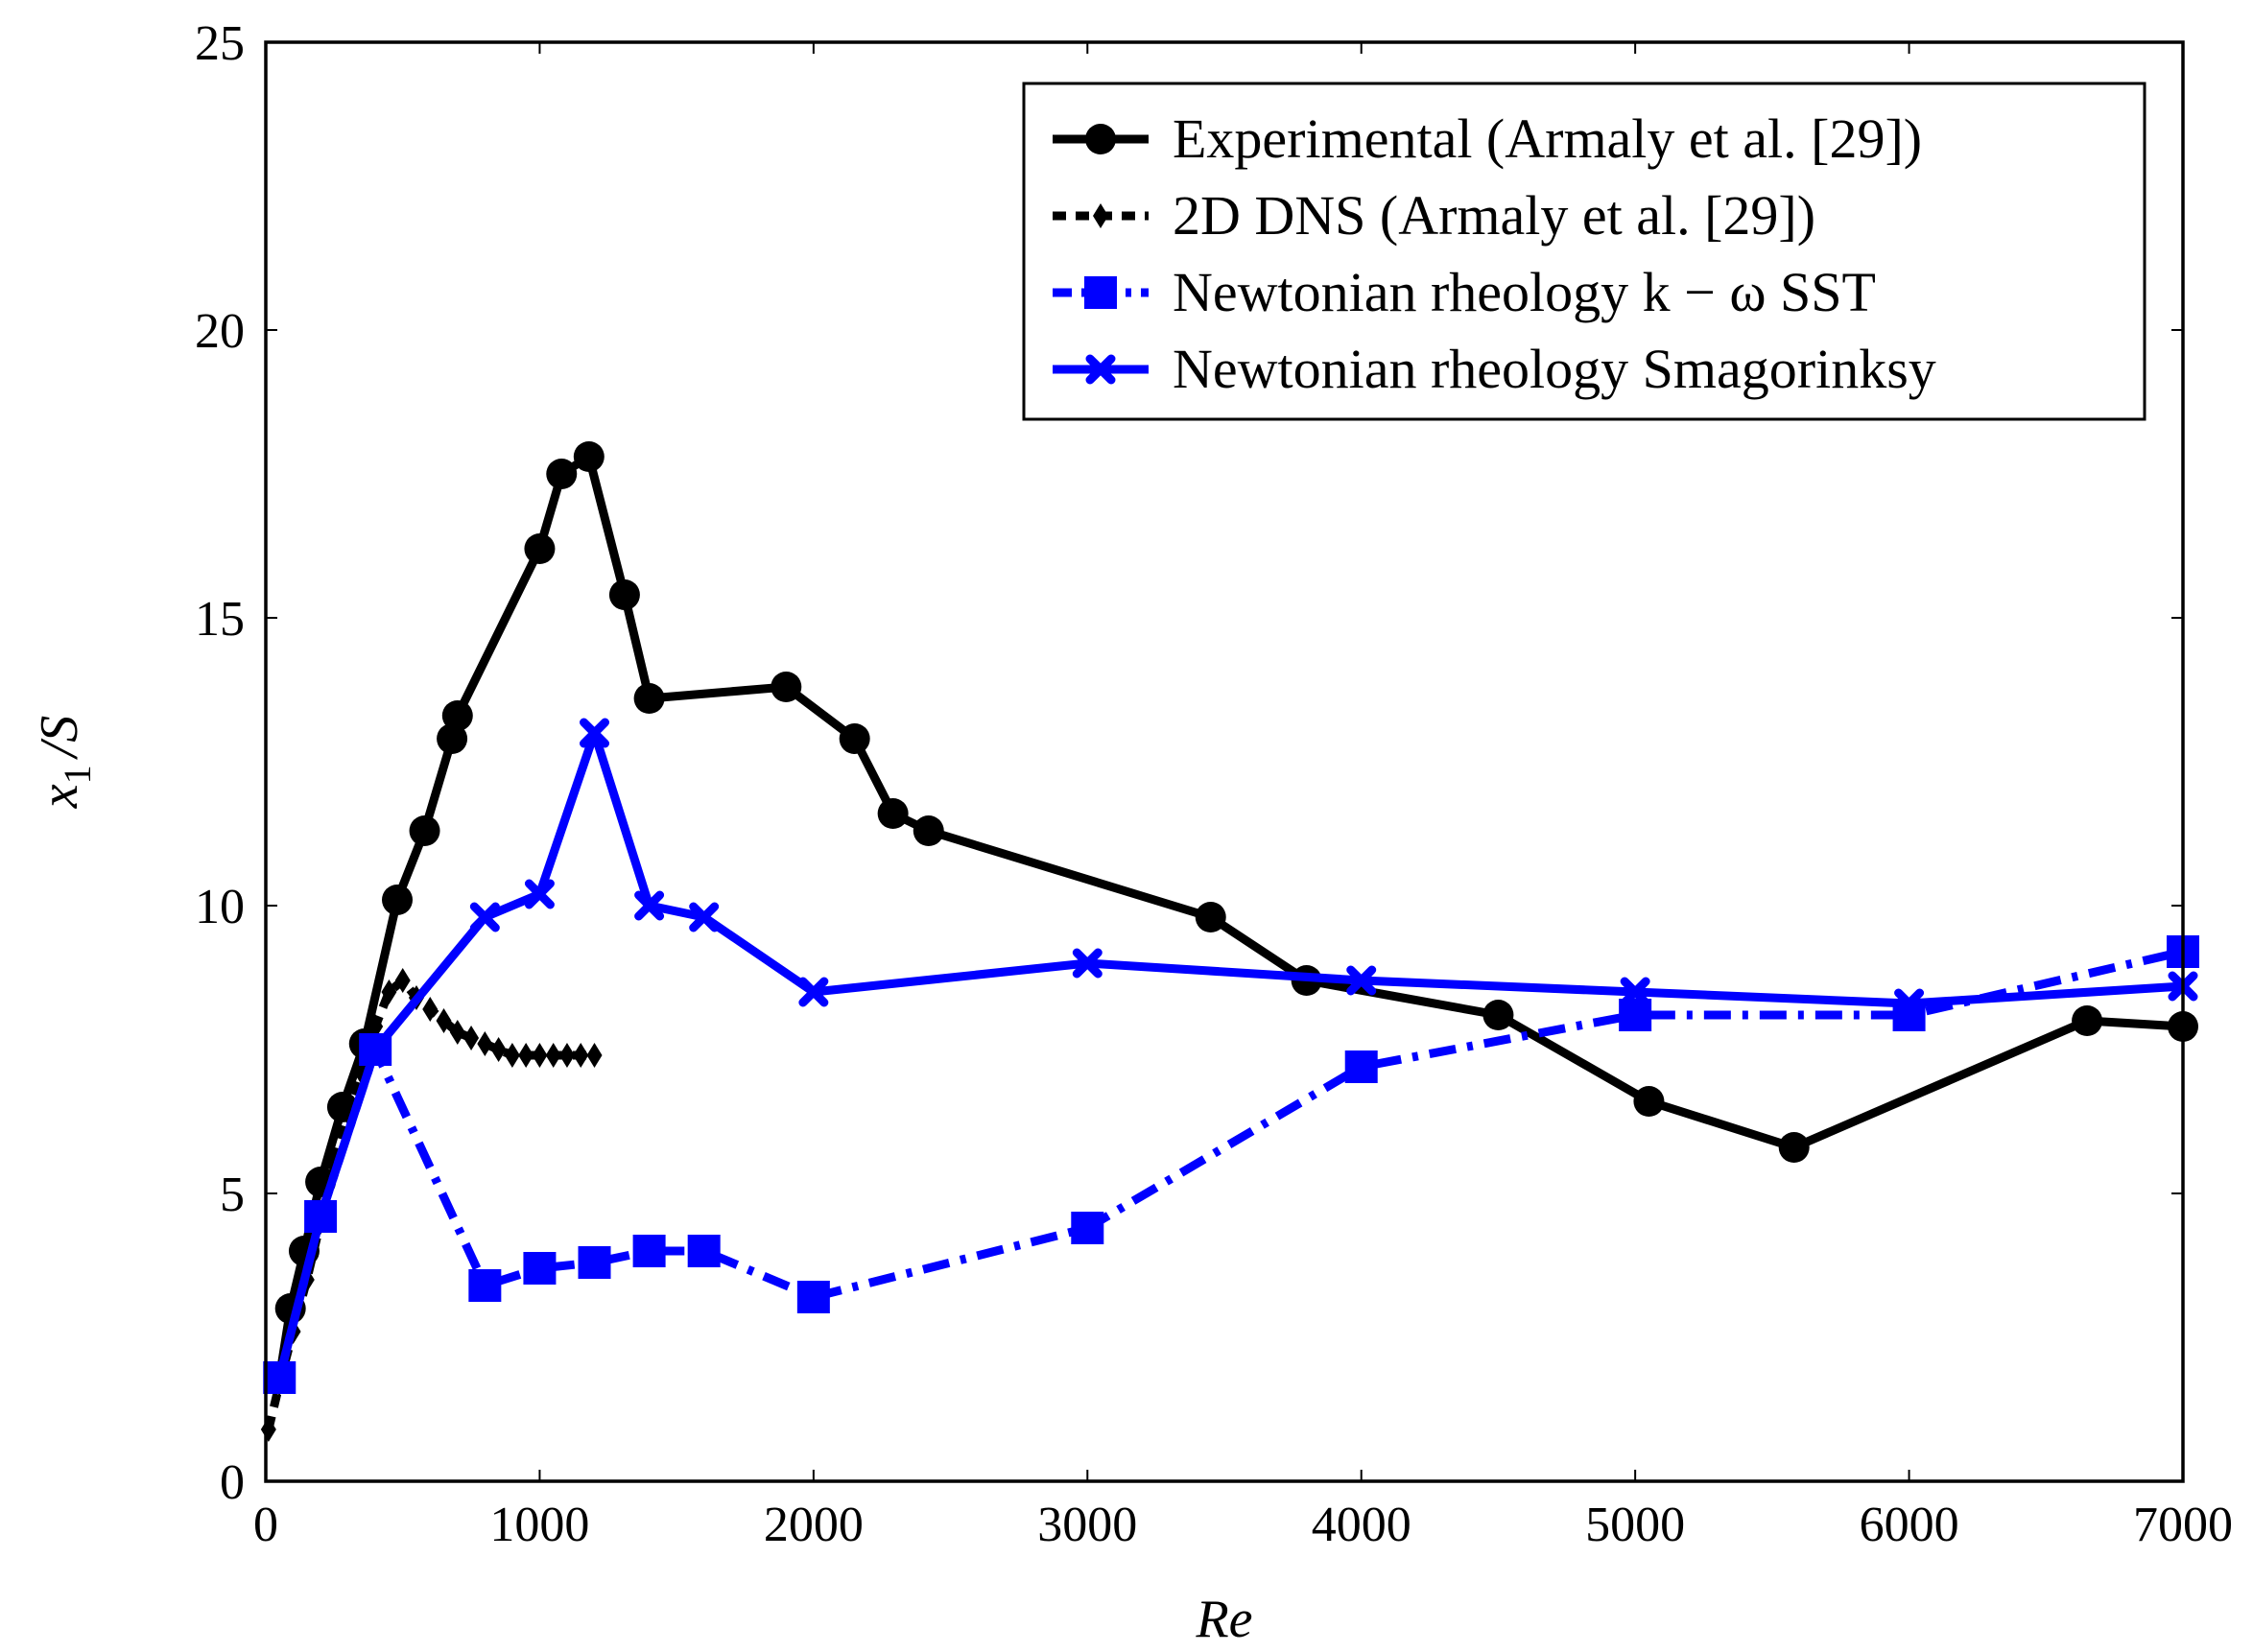 This screenshot has height=1652, width=2253. I want to click on legend-entry-2: 2D DNS (Armaly et al. [29]), so click(1434, 216).